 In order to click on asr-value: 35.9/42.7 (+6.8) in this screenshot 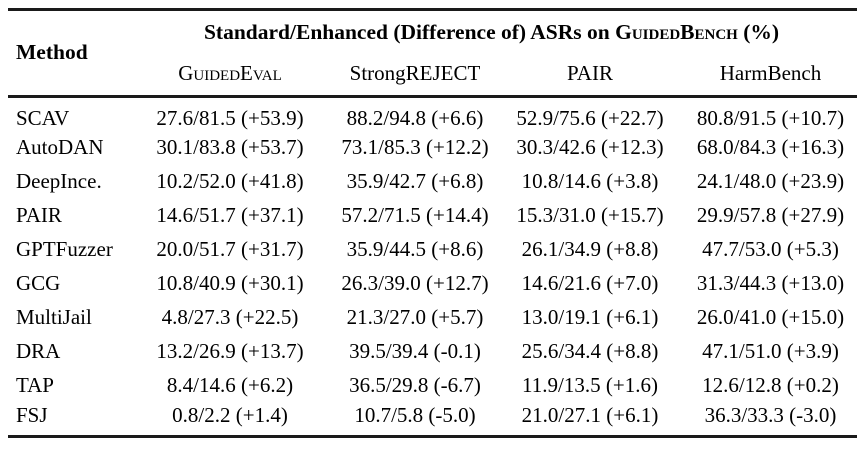, I will do `click(415, 181)`.